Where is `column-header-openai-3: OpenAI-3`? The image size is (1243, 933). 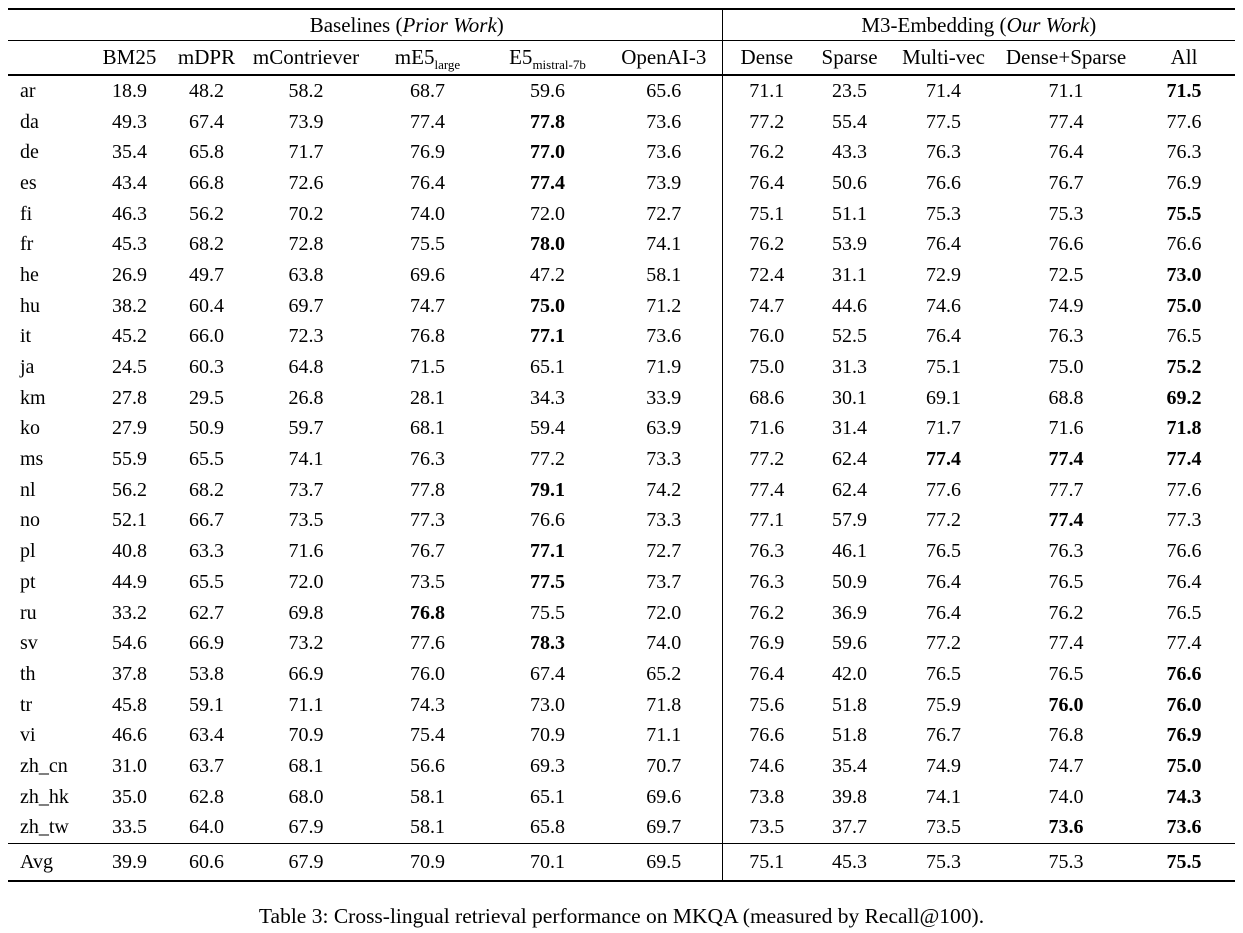 column-header-openai-3: OpenAI-3 is located at coordinates (664, 58).